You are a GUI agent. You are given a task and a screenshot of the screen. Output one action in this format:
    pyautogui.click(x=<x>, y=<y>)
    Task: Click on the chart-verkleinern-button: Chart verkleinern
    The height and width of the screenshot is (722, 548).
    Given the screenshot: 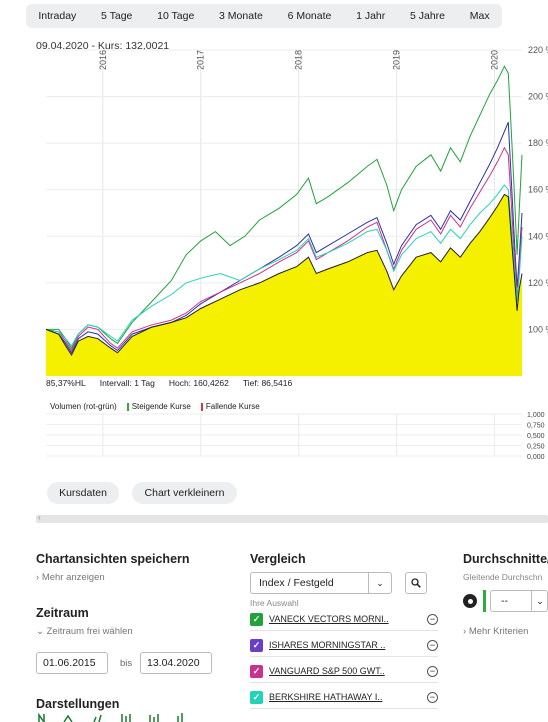 What is the action you would take?
    pyautogui.click(x=184, y=493)
    